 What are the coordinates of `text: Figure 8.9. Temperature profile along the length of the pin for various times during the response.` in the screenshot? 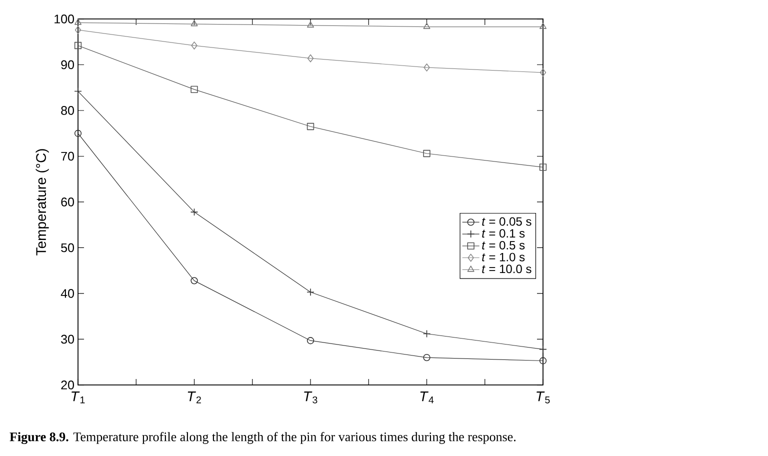 It's located at (263, 438).